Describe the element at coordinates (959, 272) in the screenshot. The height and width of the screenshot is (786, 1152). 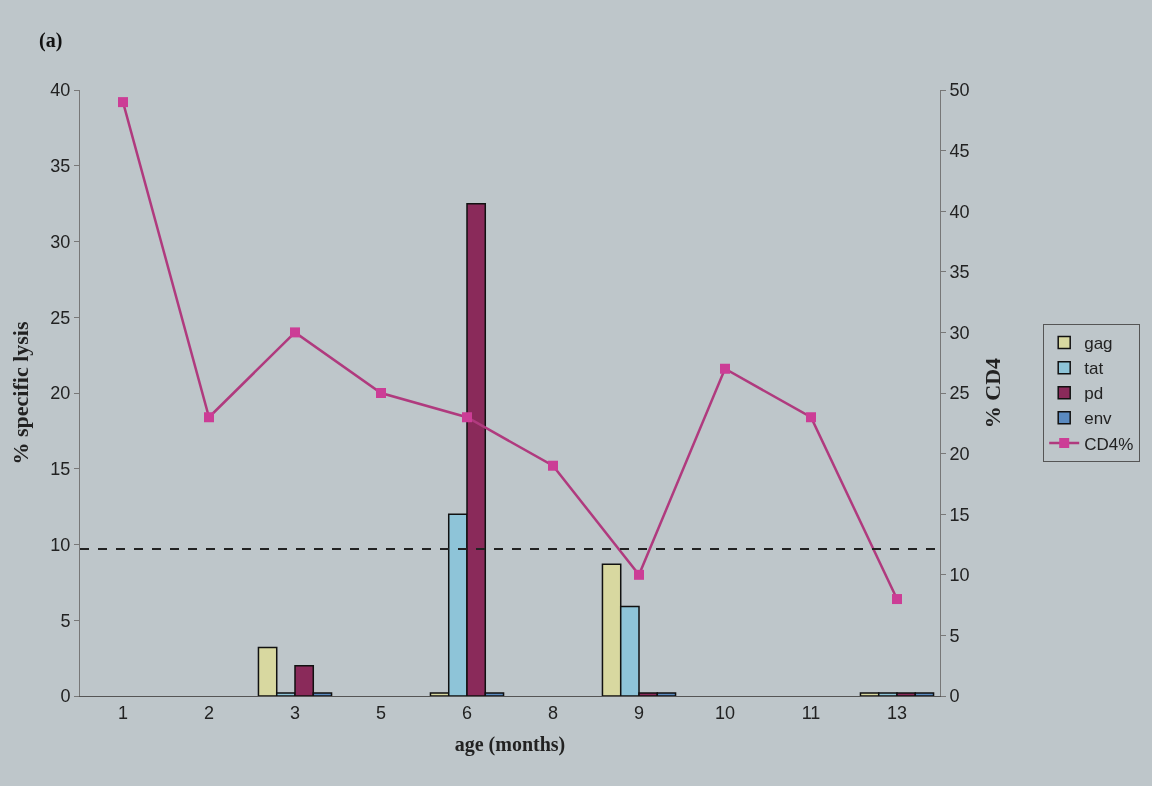
I see `y2-tick-label: 35` at that location.